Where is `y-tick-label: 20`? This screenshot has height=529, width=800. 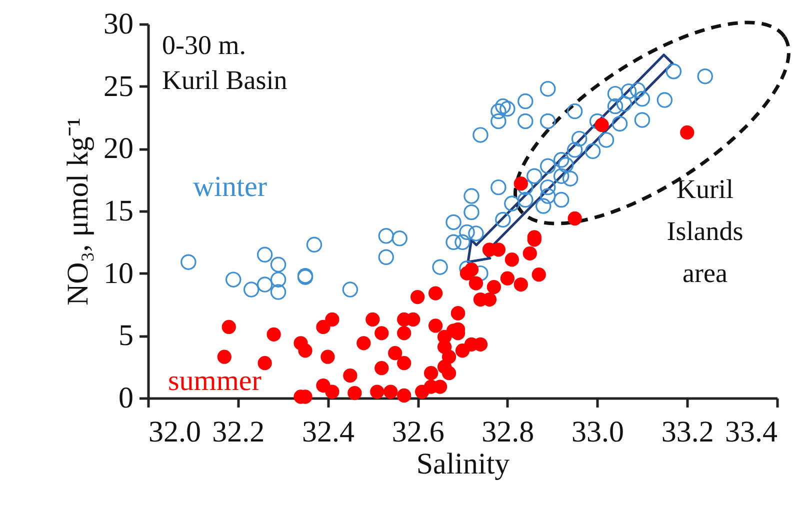
y-tick-label: 20 is located at coordinates (119, 149).